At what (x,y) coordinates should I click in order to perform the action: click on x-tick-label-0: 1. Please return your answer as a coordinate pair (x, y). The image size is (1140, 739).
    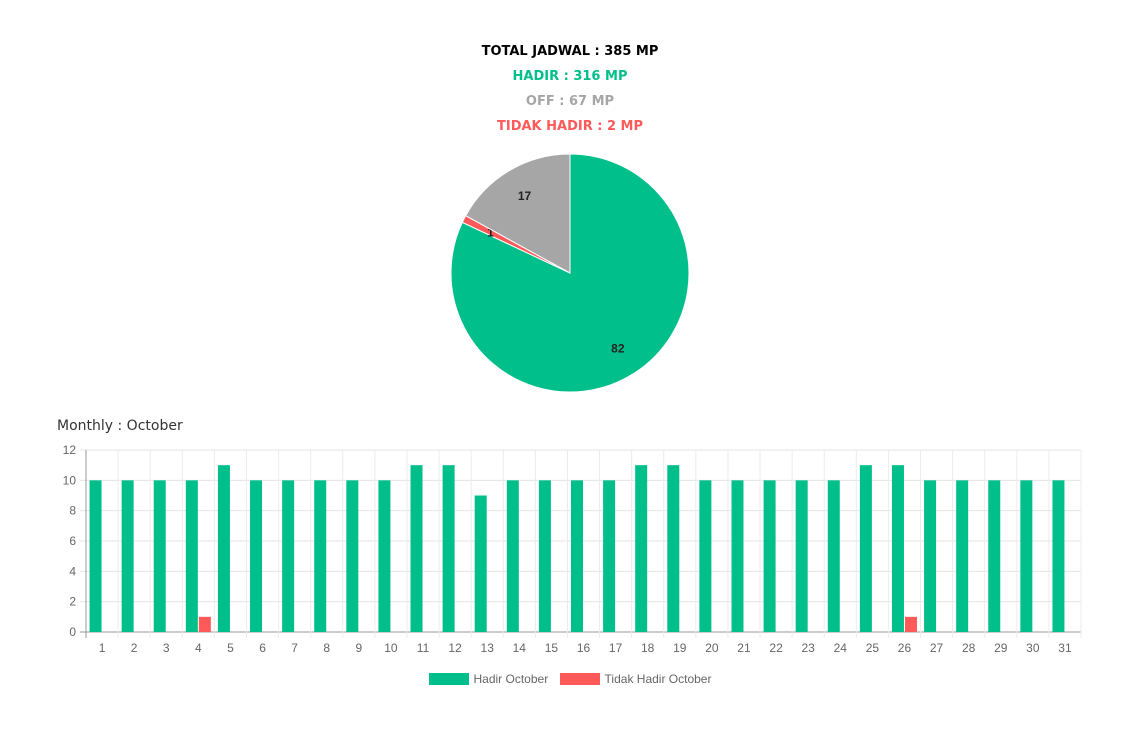
    Looking at the image, I should click on (102, 648).